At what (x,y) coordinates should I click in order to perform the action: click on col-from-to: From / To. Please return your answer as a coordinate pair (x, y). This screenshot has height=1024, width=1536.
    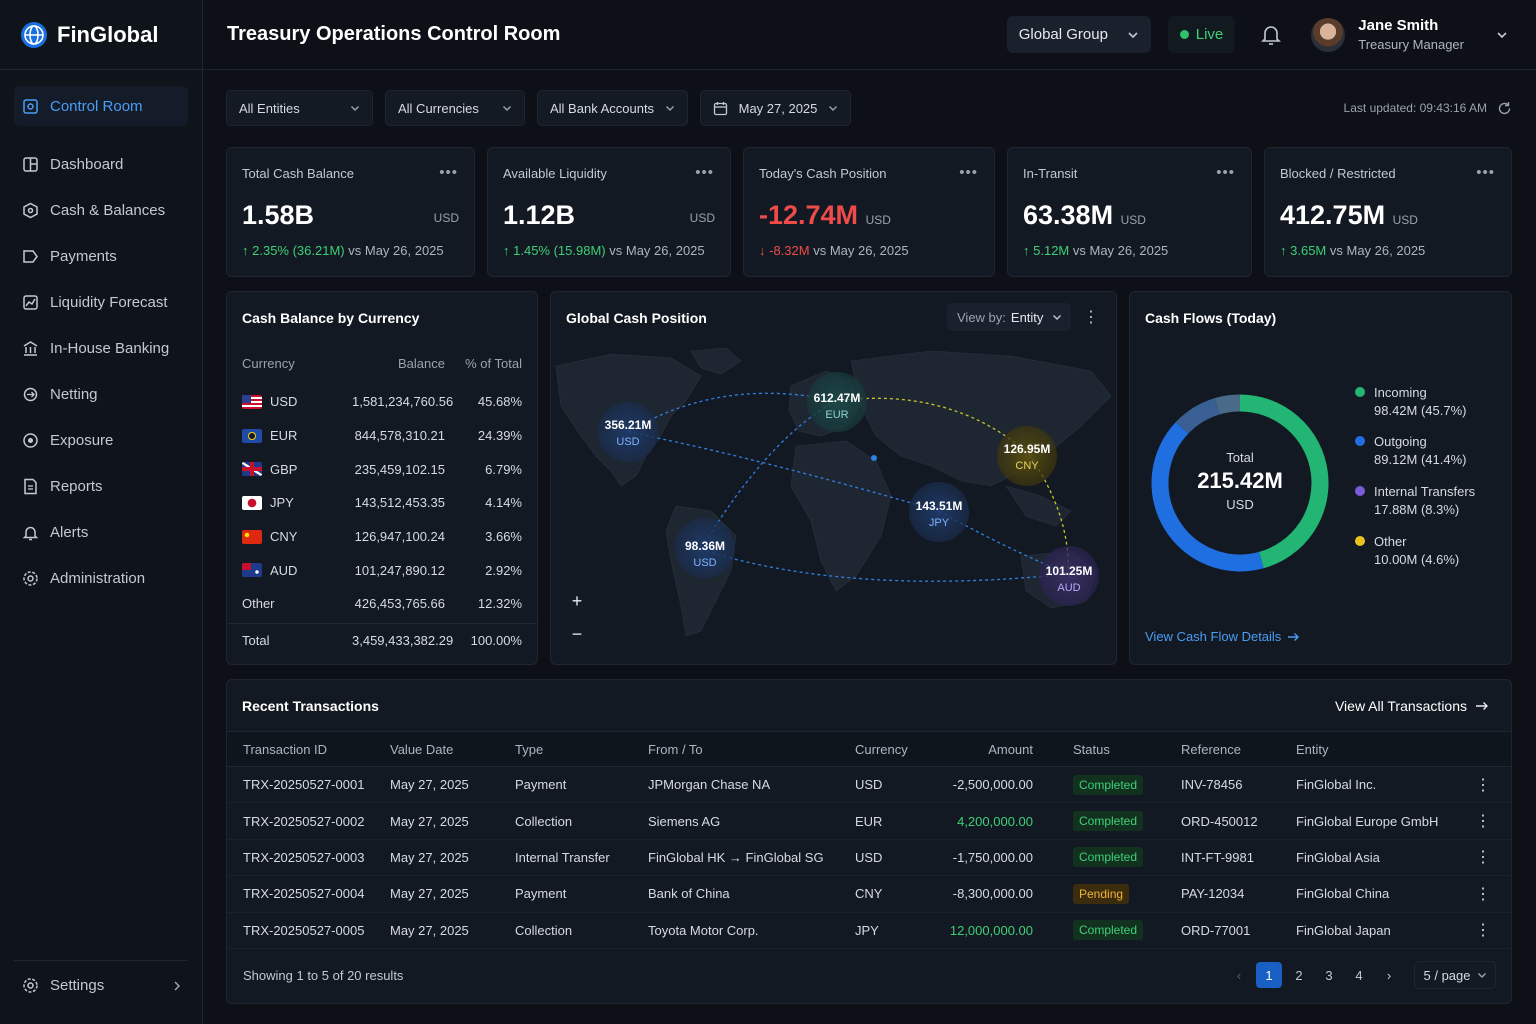
    Looking at the image, I should click on (675, 749).